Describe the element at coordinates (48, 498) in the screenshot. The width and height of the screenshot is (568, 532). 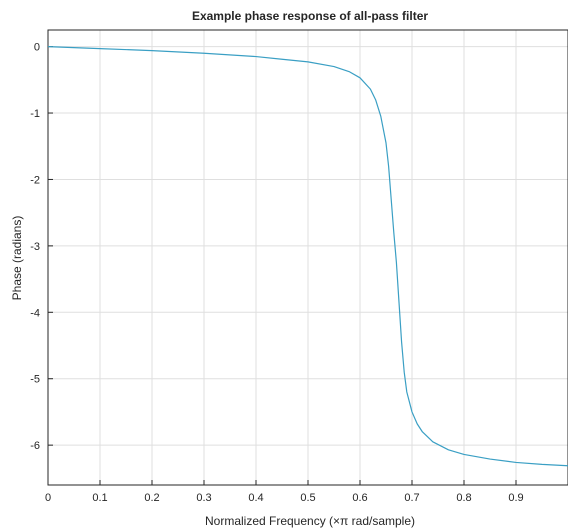
I see `x-tick-label: 0` at that location.